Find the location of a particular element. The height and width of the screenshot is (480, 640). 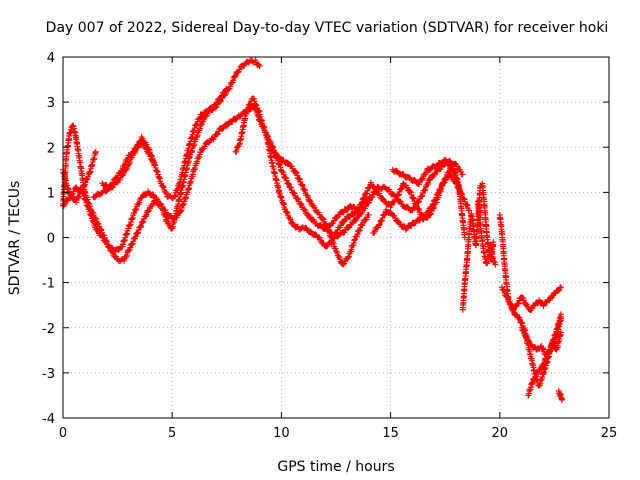

x-tick-label: 5 is located at coordinates (172, 433).